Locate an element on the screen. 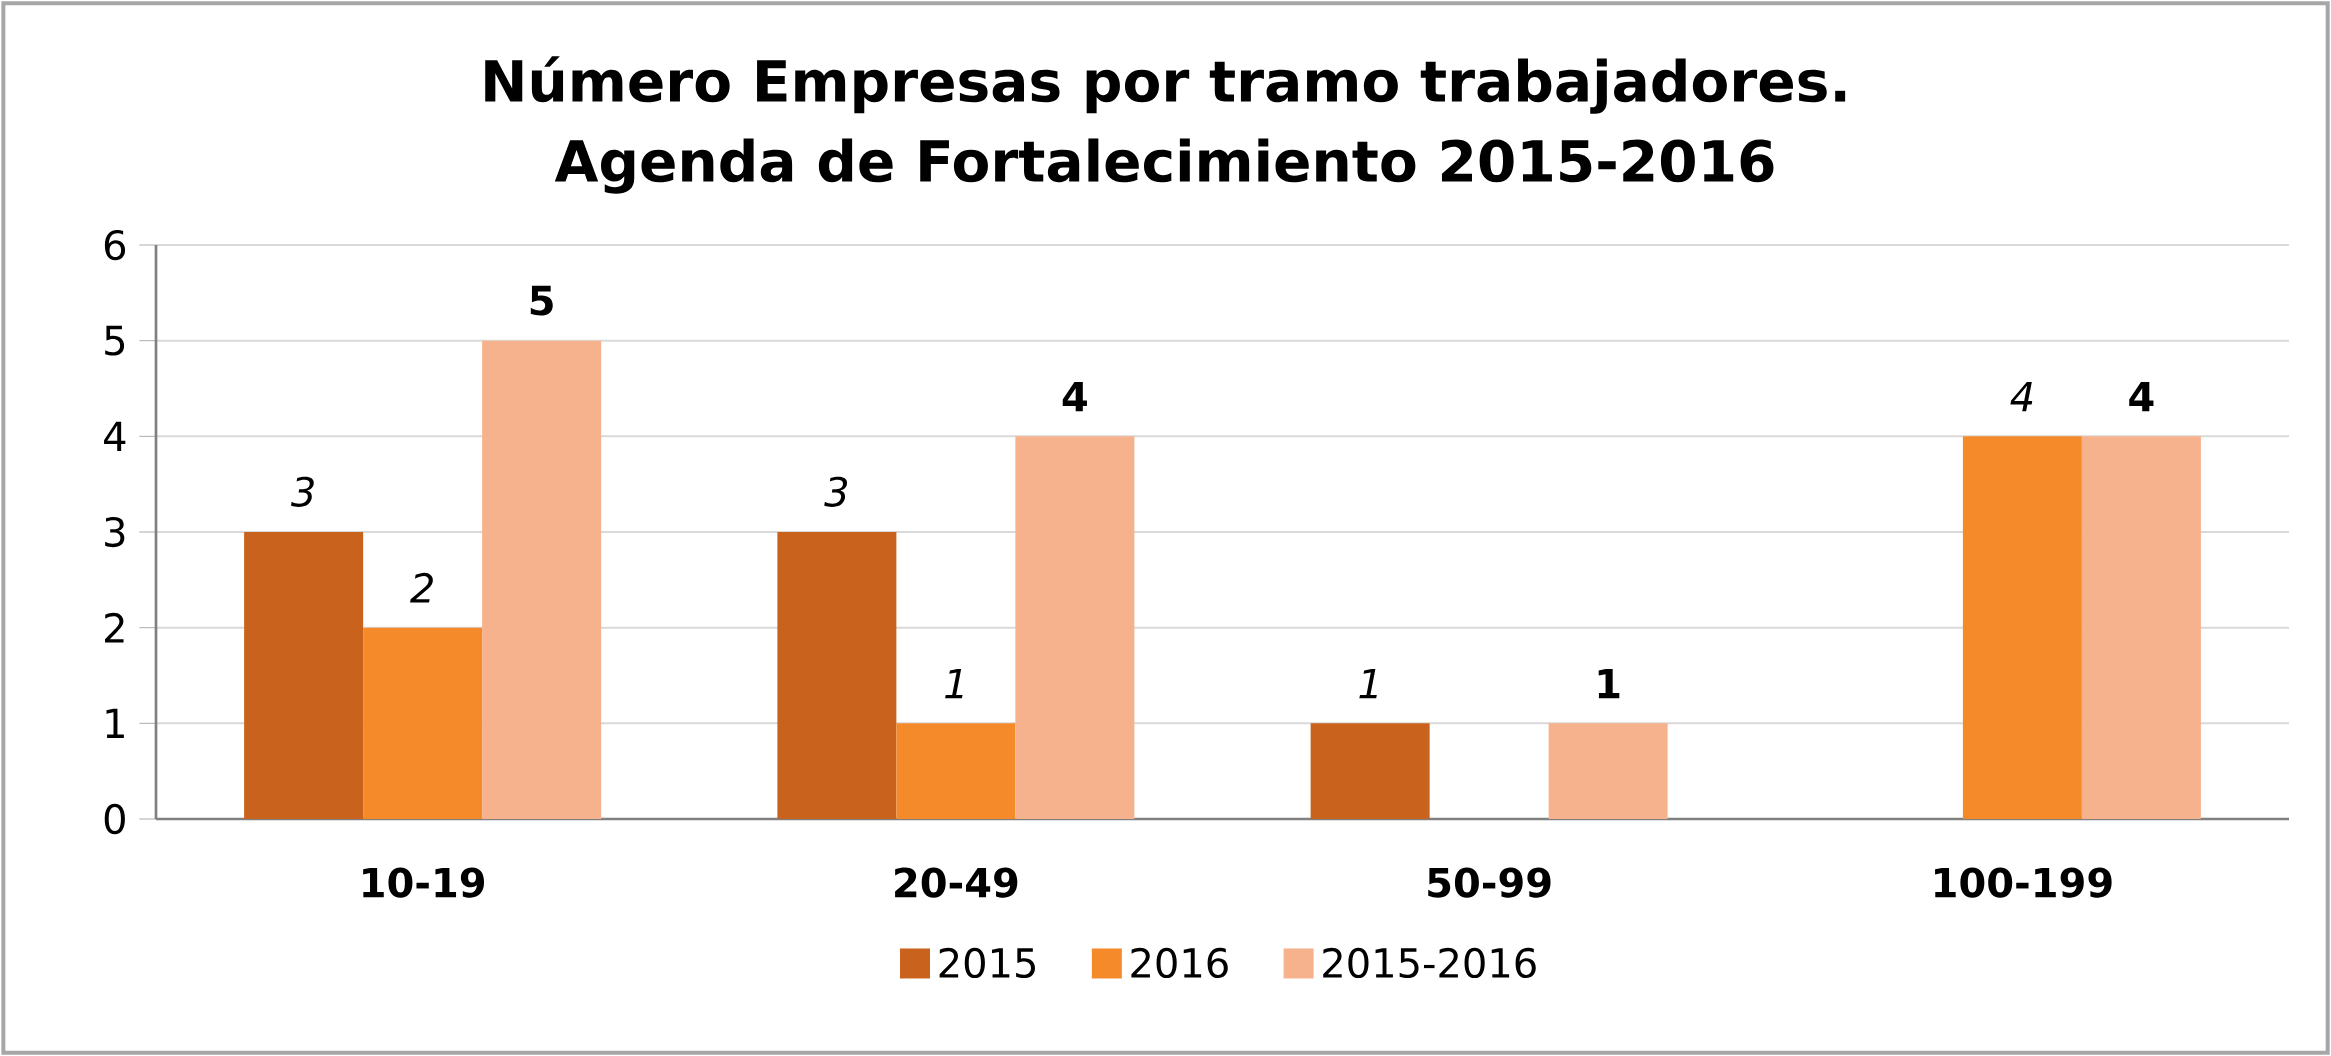  y-tick-label: 2 is located at coordinates (114, 627).